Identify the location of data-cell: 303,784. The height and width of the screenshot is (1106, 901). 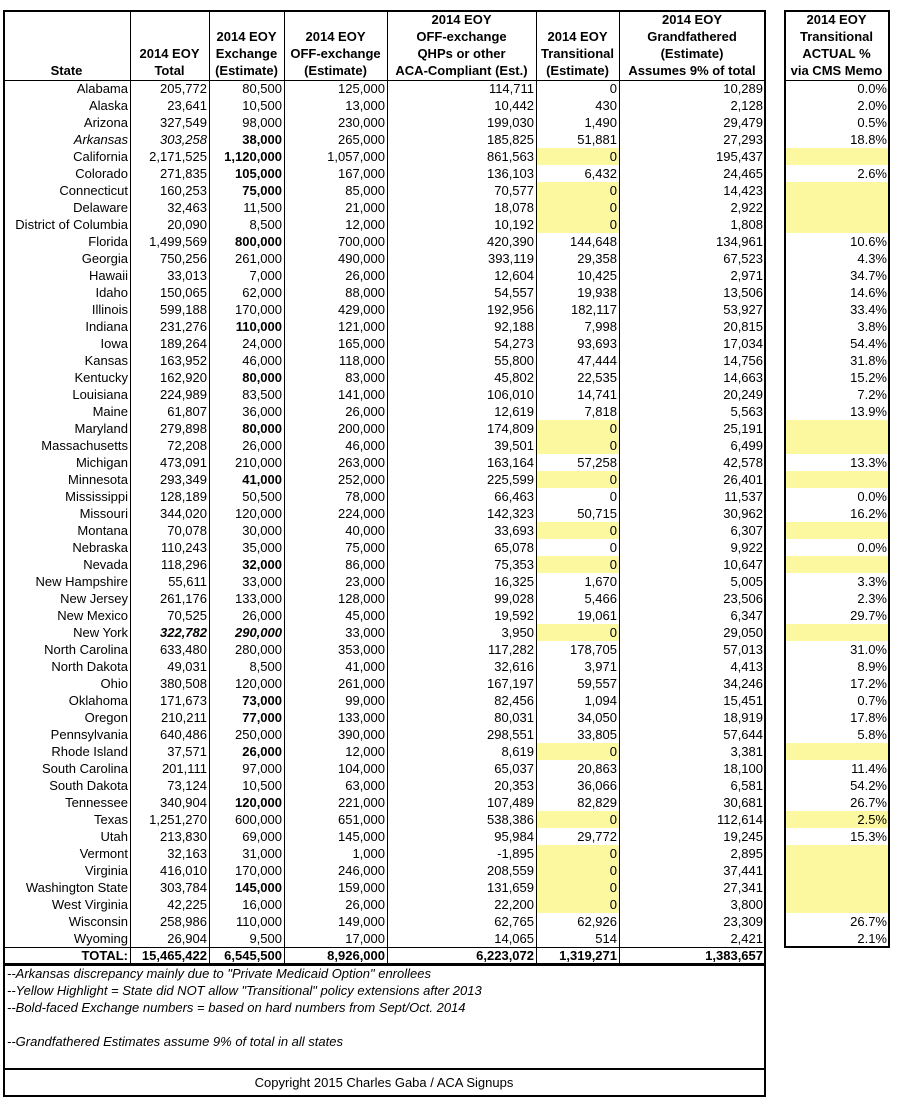
(183, 887).